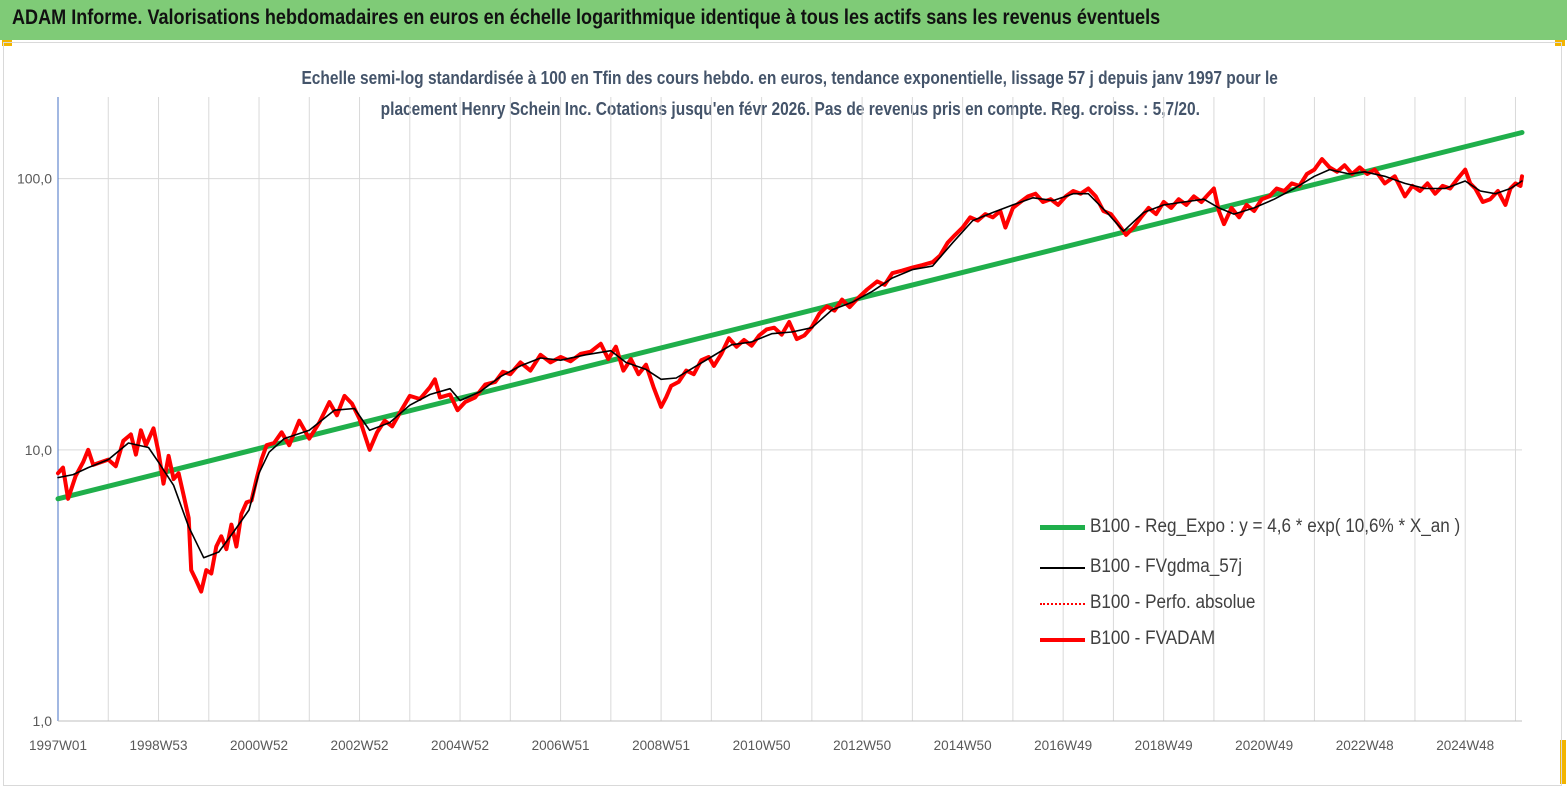 The width and height of the screenshot is (1567, 790). What do you see at coordinates (1173, 602) in the screenshot?
I see `legend-label-perfo-absolue: B100 - Perfo. absolue` at bounding box center [1173, 602].